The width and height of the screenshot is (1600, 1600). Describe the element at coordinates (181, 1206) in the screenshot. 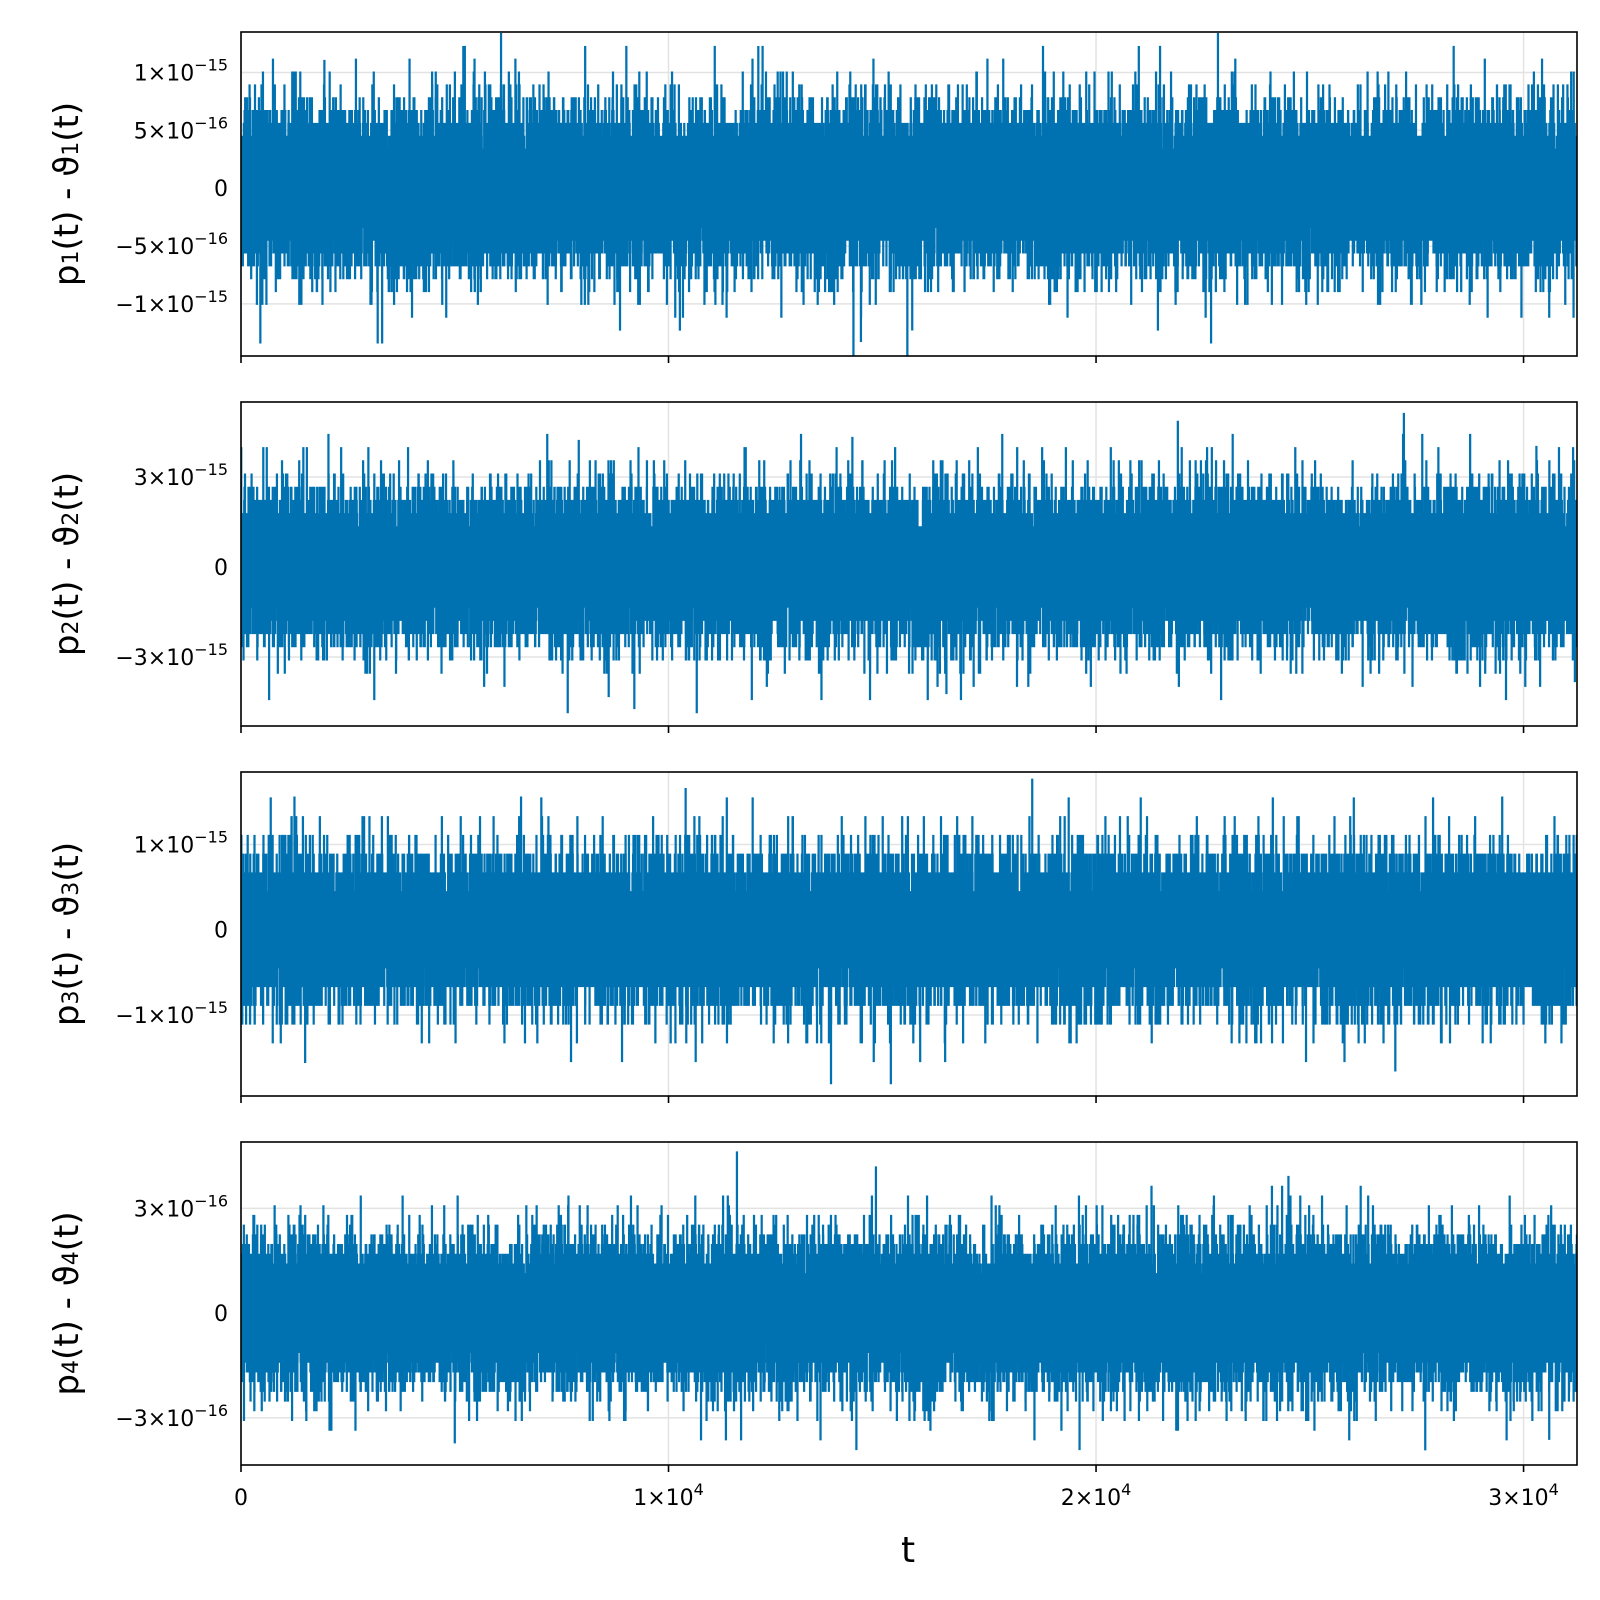

I see `y-tick-label: 3×10⁻¹⁶` at that location.